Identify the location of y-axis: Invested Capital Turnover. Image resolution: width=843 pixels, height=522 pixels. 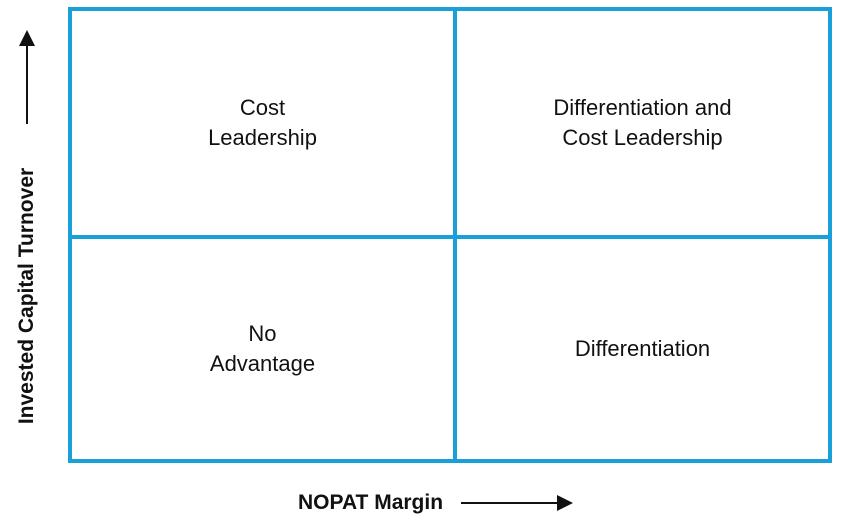
(27, 240).